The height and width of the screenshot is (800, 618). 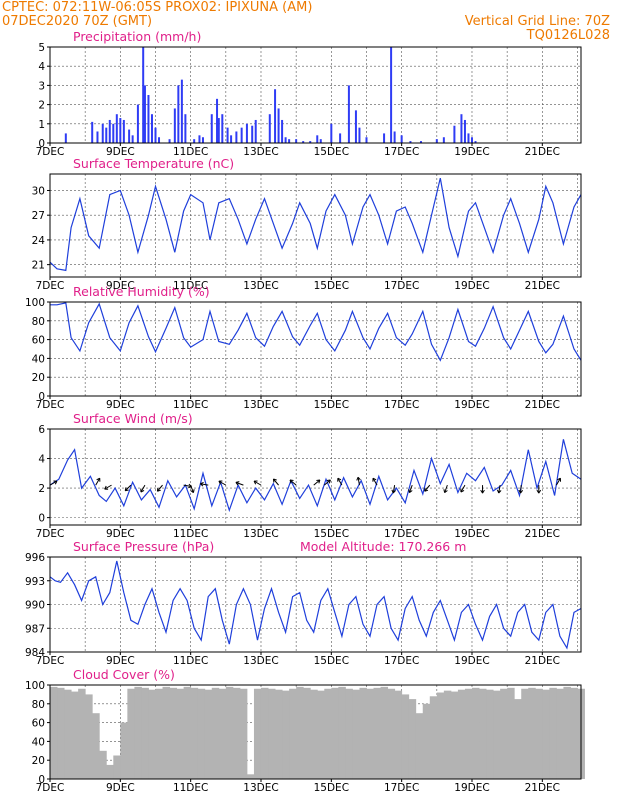 I want to click on y-tick-label: 60, so click(x=38, y=724).